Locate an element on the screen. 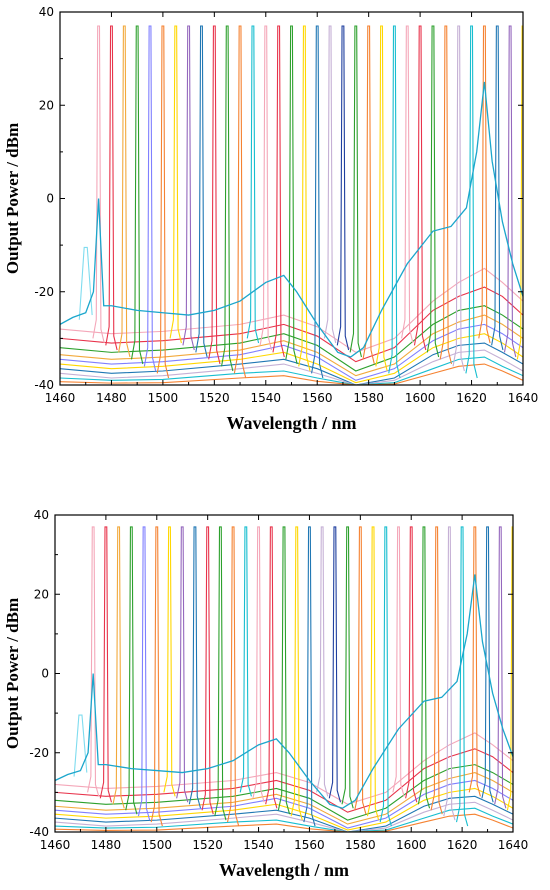  y-tick-label: 0 is located at coordinates (45, 674).